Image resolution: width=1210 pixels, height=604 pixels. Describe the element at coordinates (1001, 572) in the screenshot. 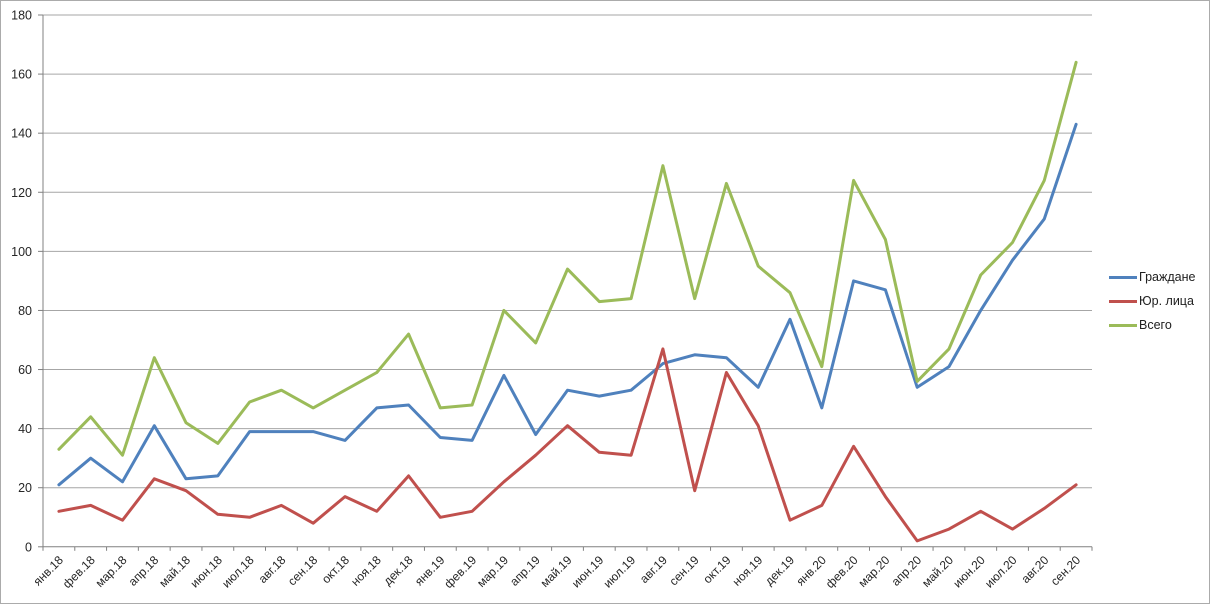

I see `x-axis-label-30: июл.20` at that location.